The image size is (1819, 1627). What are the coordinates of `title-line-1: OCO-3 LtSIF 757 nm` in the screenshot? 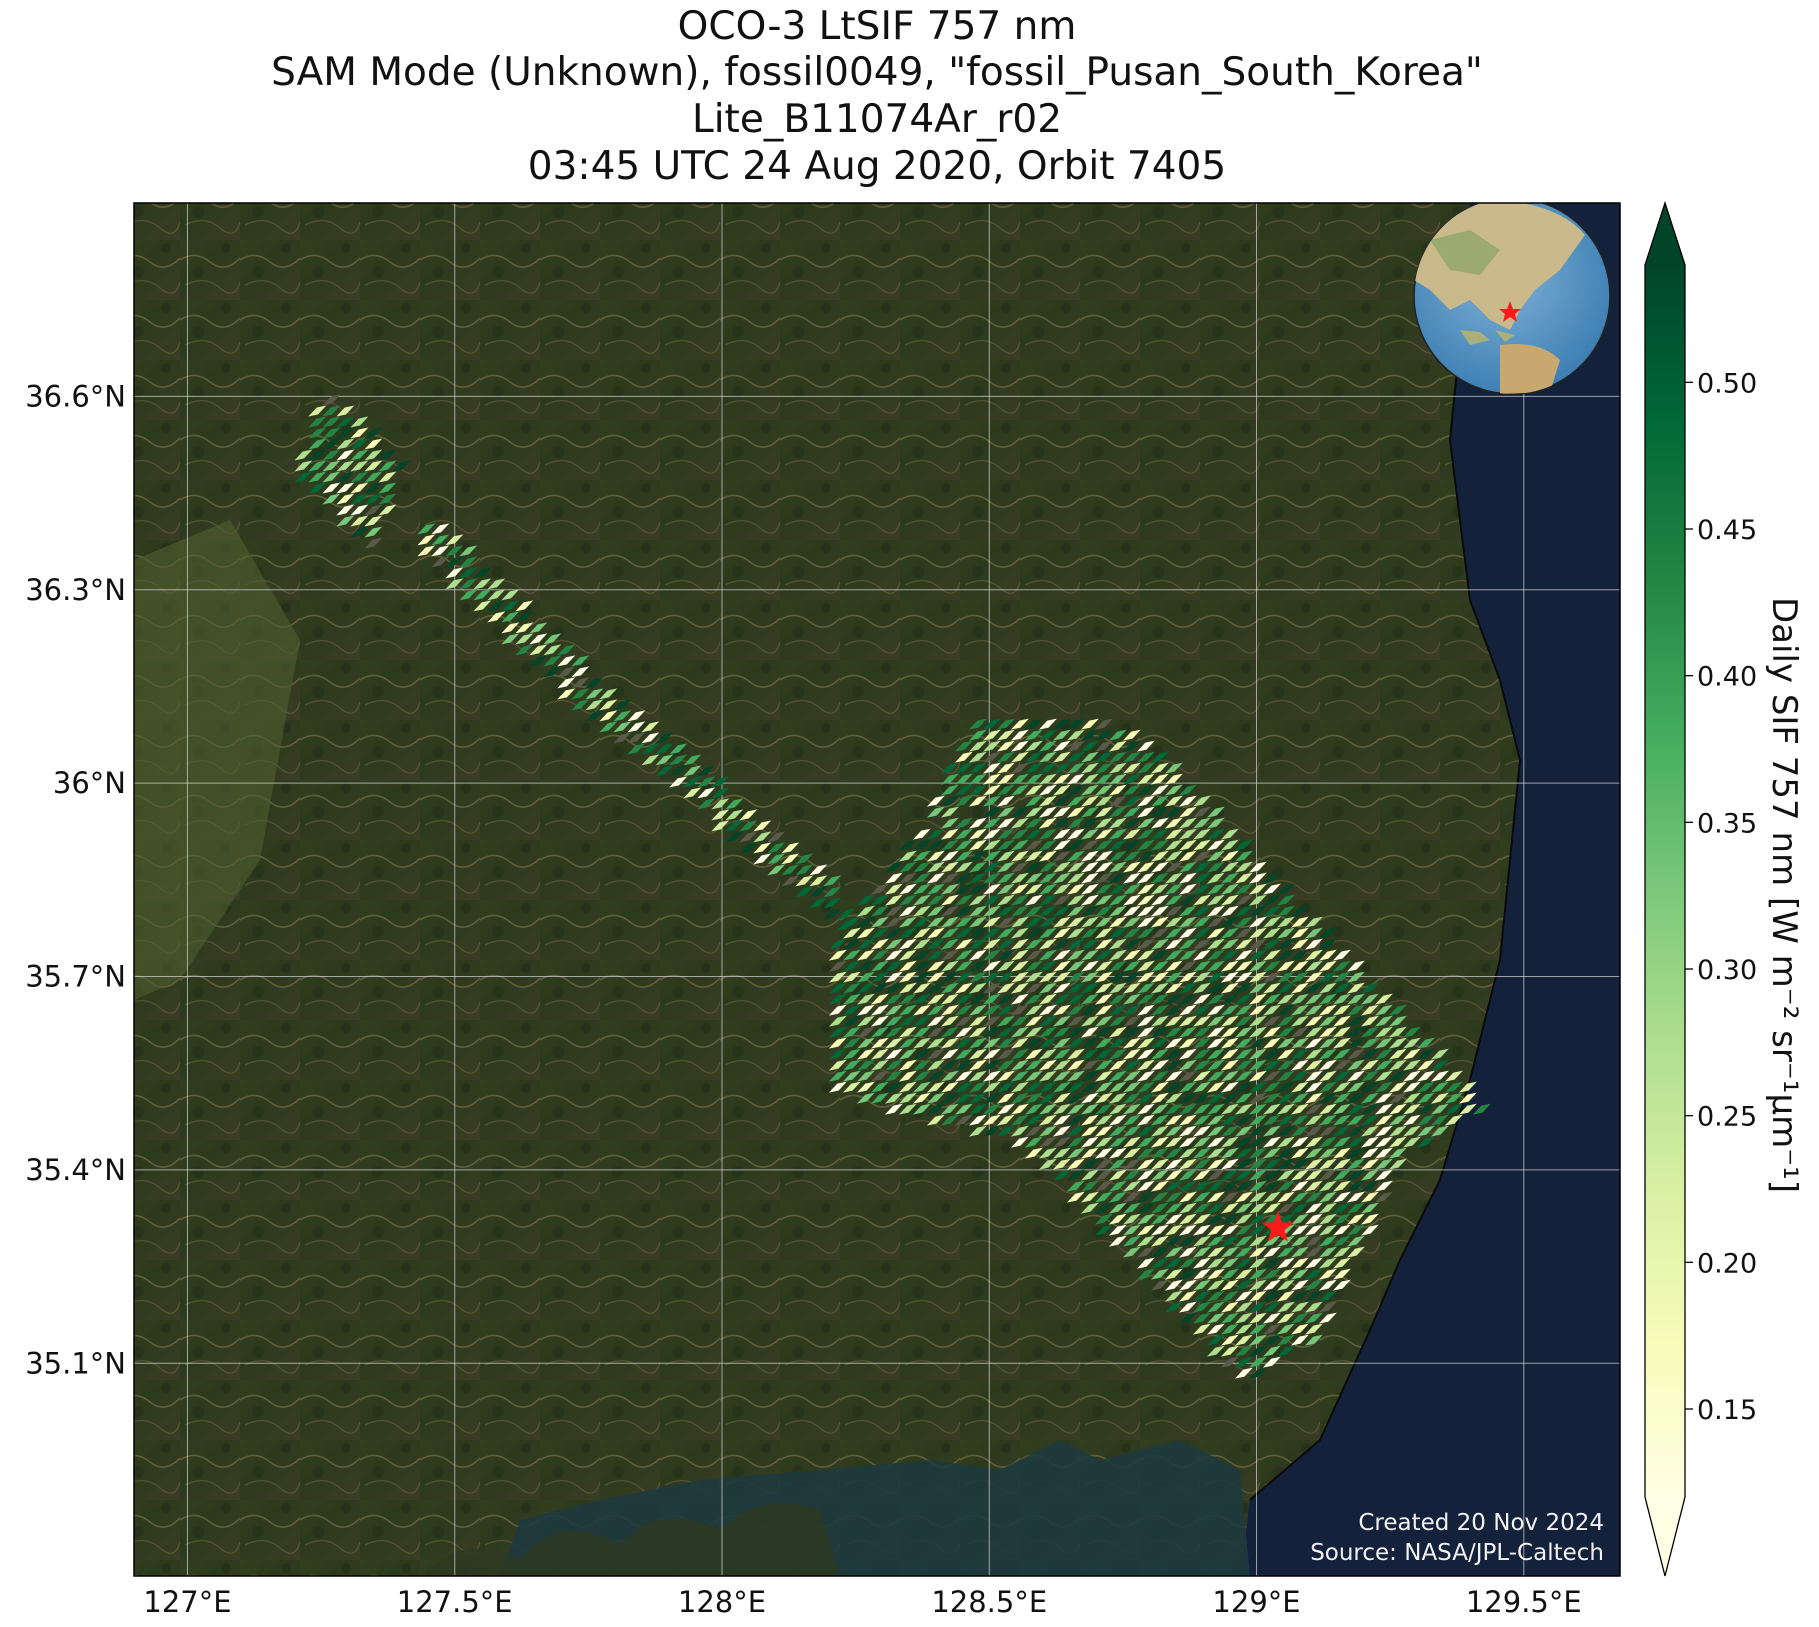 It's located at (877, 26).